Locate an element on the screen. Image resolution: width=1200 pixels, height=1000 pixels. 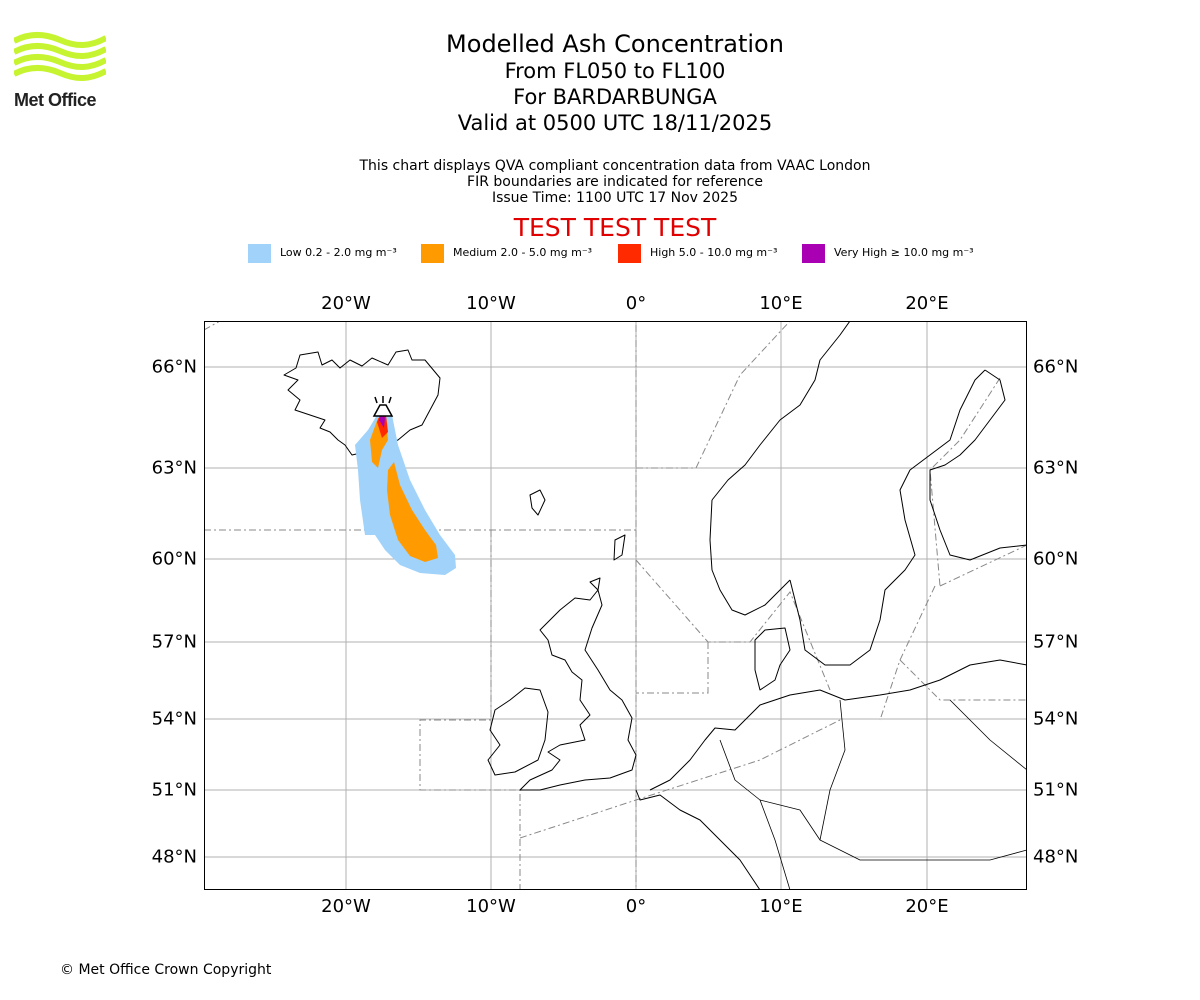
denmark-coast is located at coordinates (772, 659).